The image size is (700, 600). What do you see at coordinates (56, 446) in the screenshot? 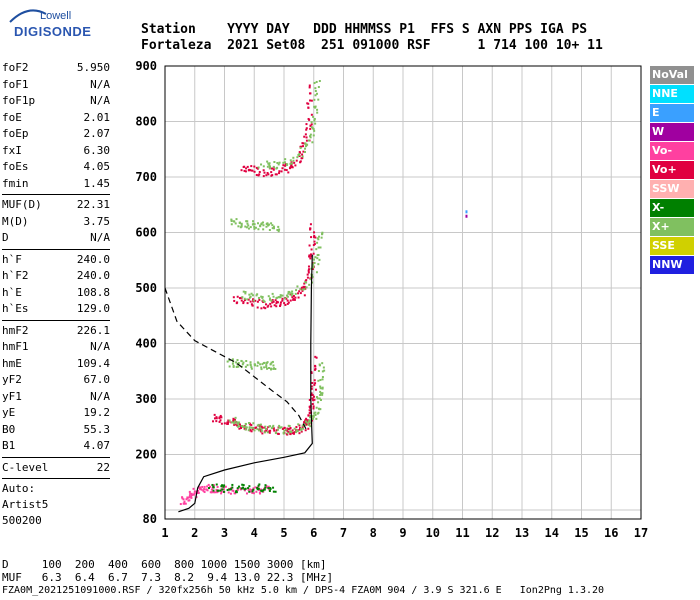
I see `param-row: B1 4.07` at bounding box center [56, 446].